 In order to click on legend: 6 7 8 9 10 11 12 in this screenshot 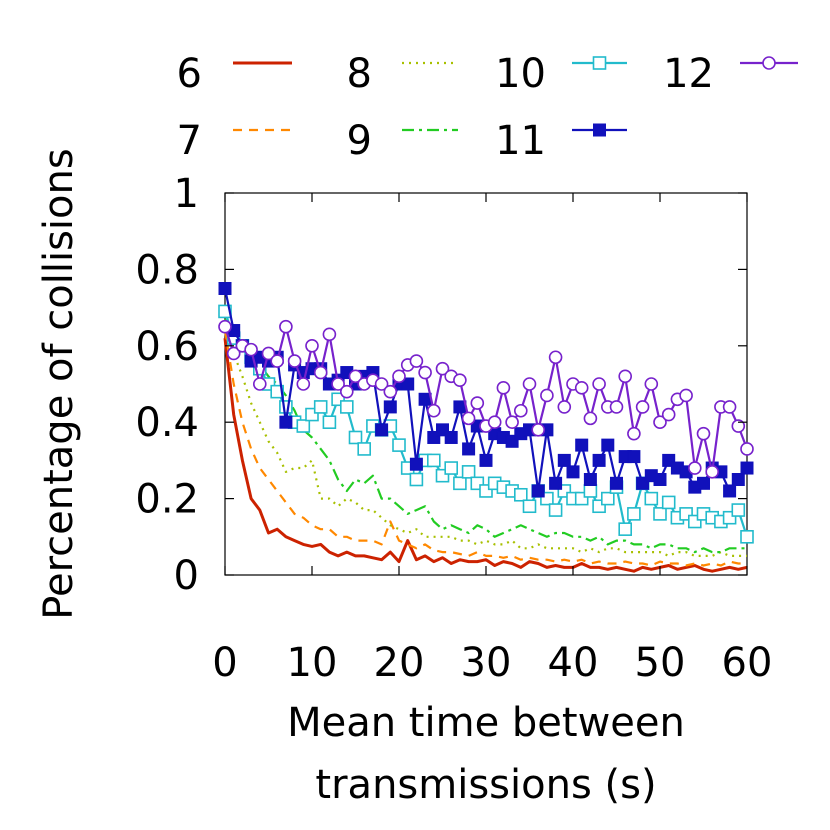, I will do `click(487, 107)`.